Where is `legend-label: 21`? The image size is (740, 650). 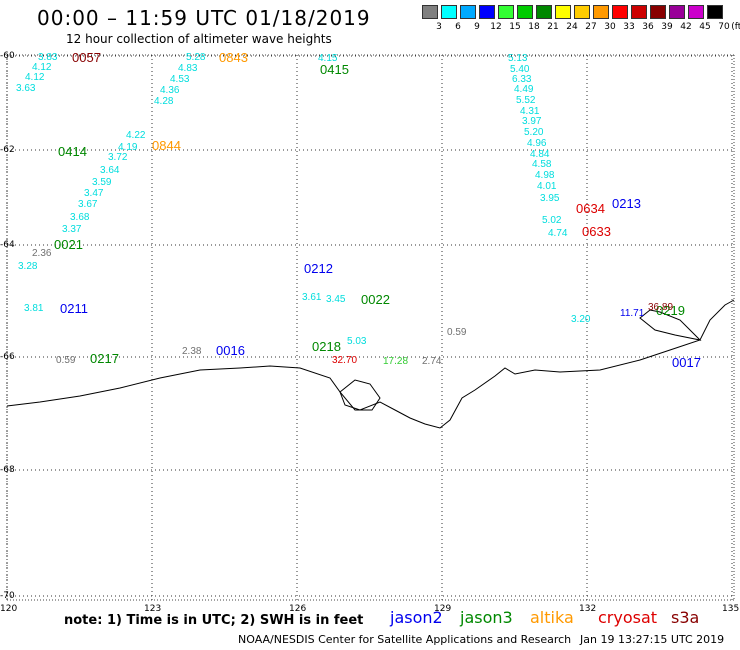
legend-label: 21 is located at coordinates (553, 27).